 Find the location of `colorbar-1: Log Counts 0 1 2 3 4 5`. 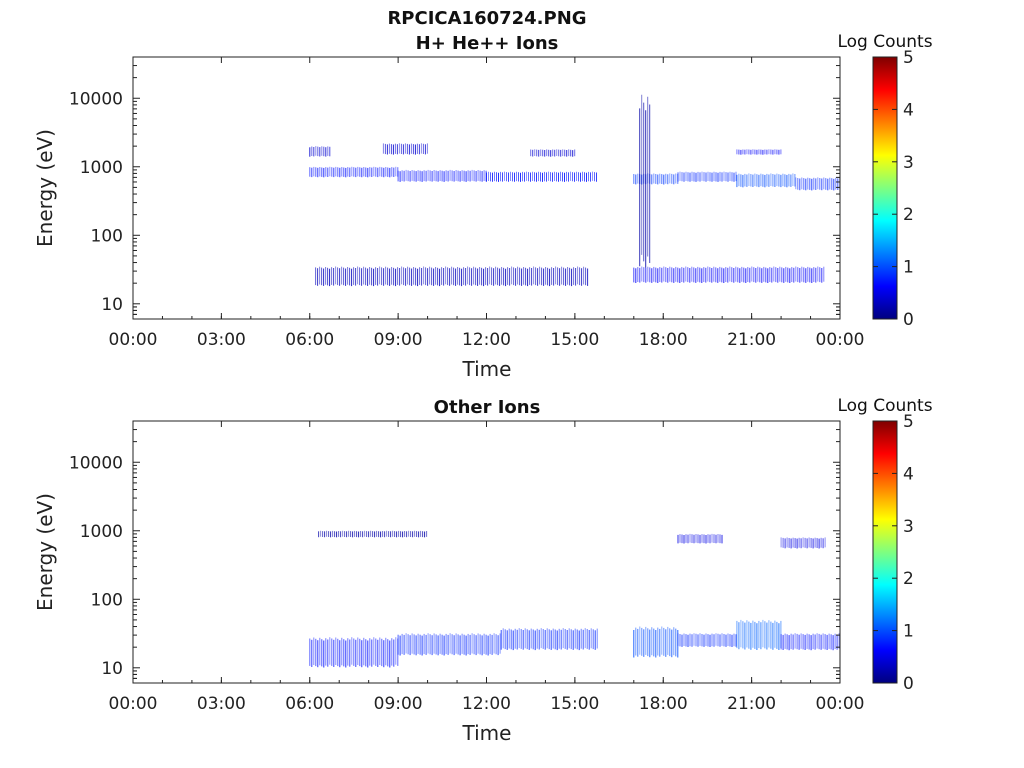

colorbar-1: Log Counts 0 1 2 3 4 5 is located at coordinates (884, 181).